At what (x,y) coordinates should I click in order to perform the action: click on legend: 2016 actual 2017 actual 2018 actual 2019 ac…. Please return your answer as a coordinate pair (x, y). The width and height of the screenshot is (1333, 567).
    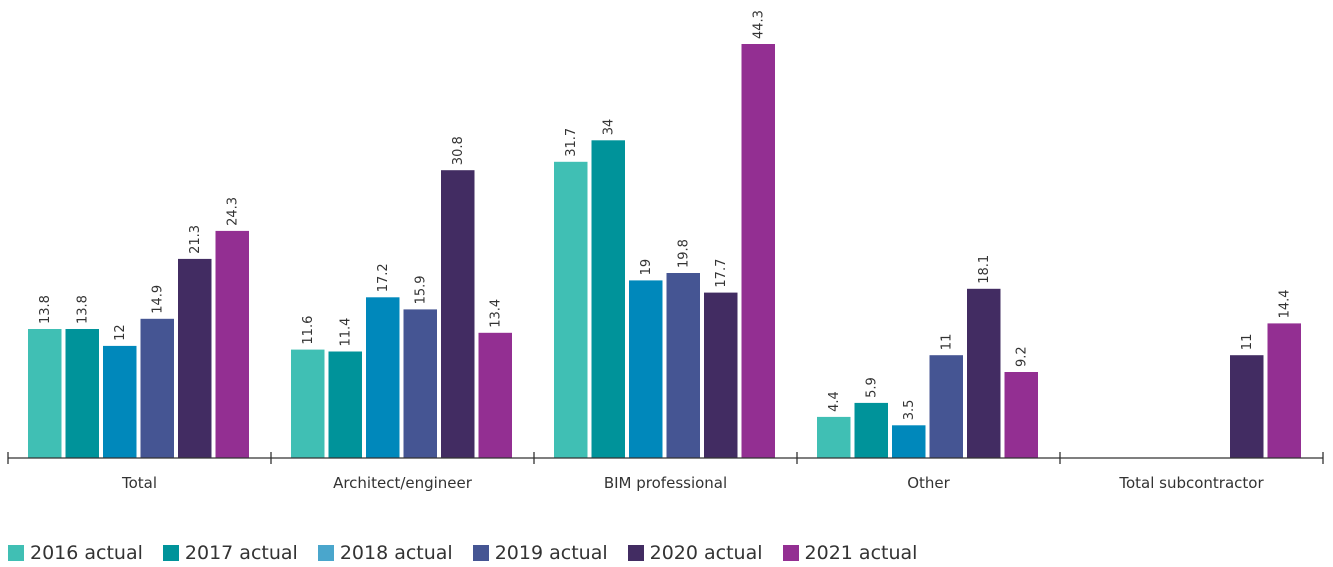
    Looking at the image, I should click on (462, 553).